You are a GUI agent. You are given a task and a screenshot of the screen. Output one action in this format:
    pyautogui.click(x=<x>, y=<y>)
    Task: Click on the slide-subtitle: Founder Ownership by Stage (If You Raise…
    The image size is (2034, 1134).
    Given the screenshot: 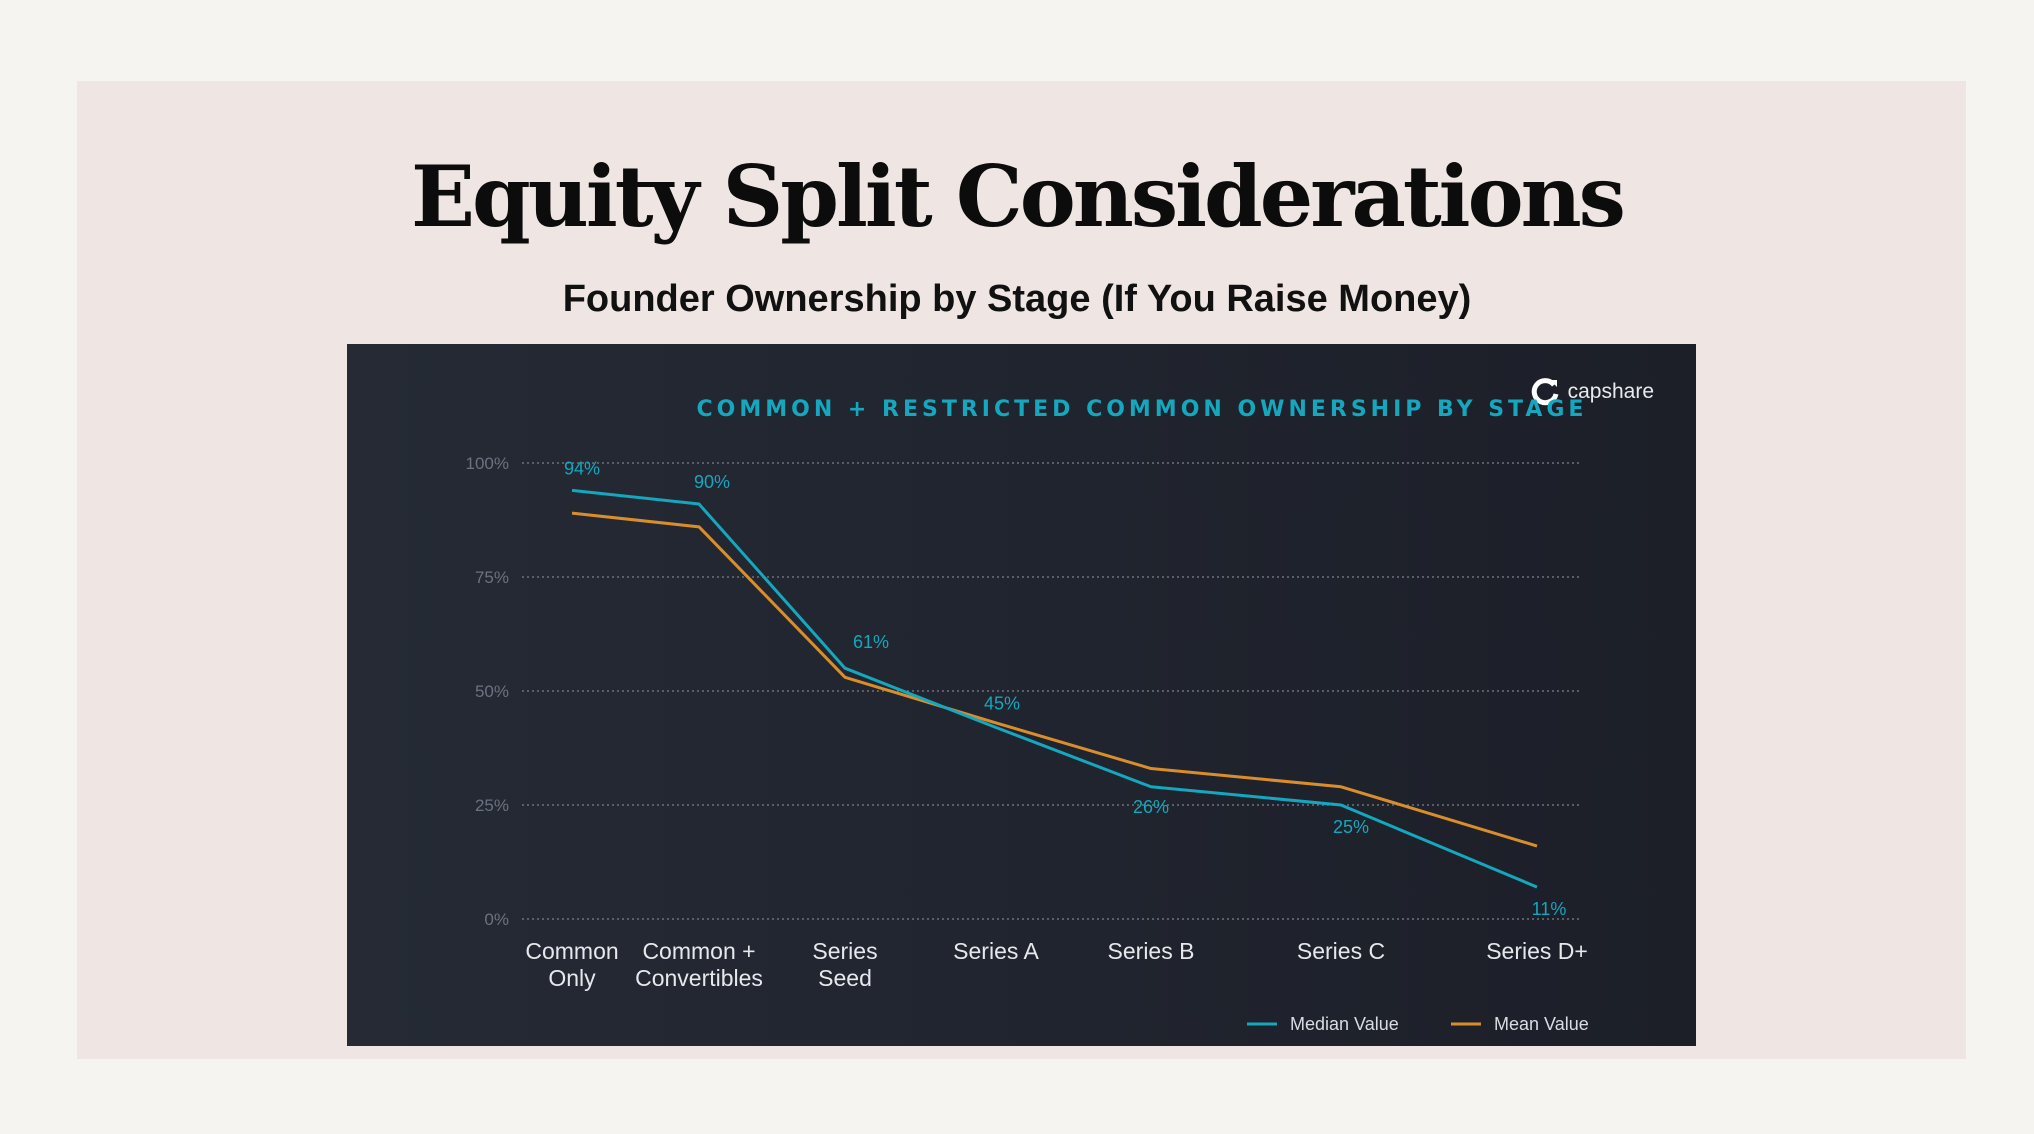 What is the action you would take?
    pyautogui.click(x=1017, y=299)
    